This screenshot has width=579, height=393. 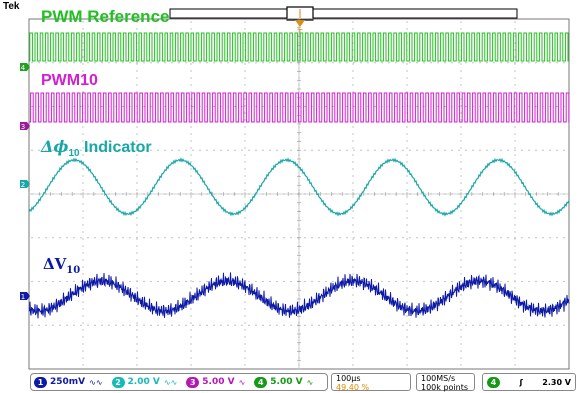 I want to click on ch2-badge: 2, so click(x=118, y=382).